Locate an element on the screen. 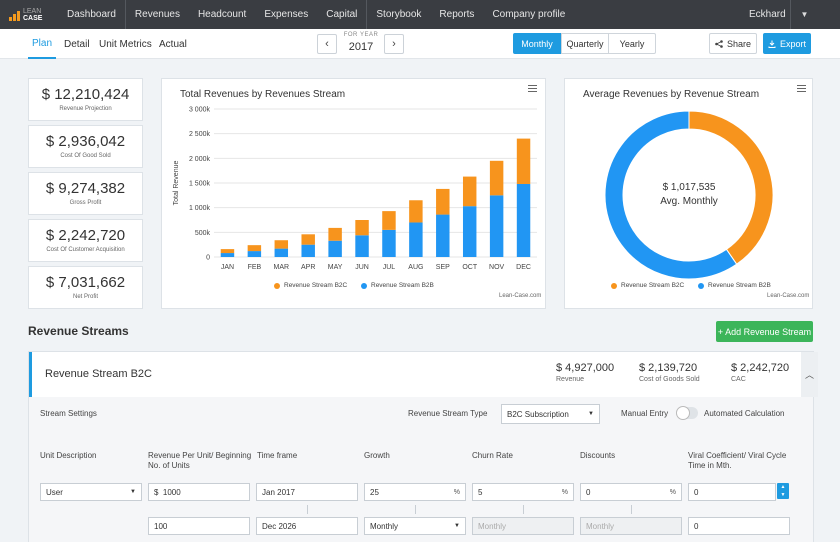 The height and width of the screenshot is (542, 840). discounts-input: 0 % is located at coordinates (631, 492).